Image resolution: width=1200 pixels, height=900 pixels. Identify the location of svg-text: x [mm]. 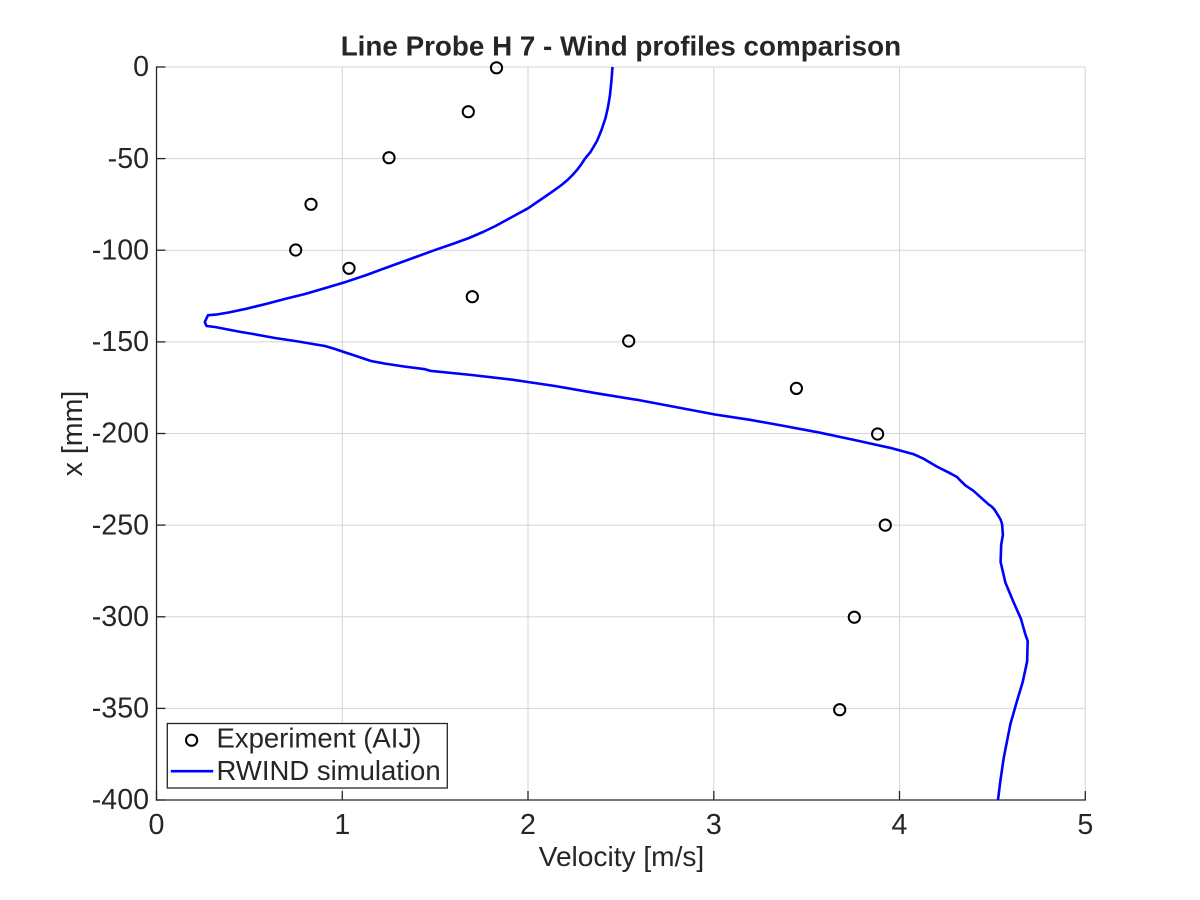
(73, 434).